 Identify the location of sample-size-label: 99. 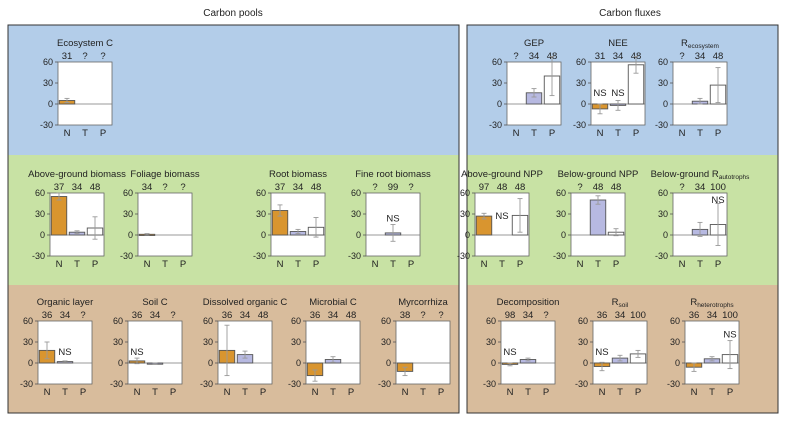
(393, 187).